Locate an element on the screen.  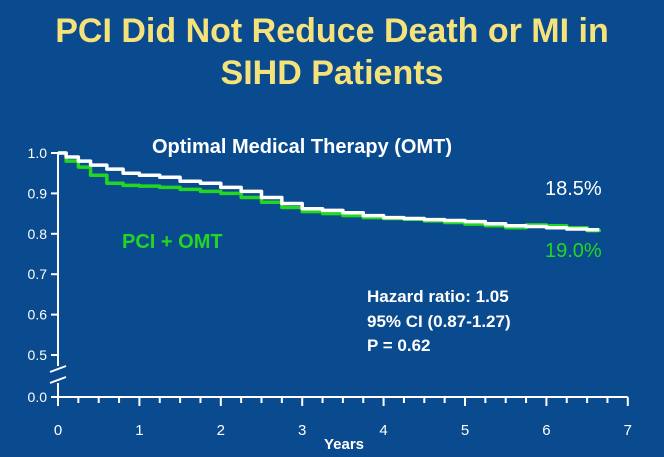
p-value-text: P = 0.62 is located at coordinates (399, 345).